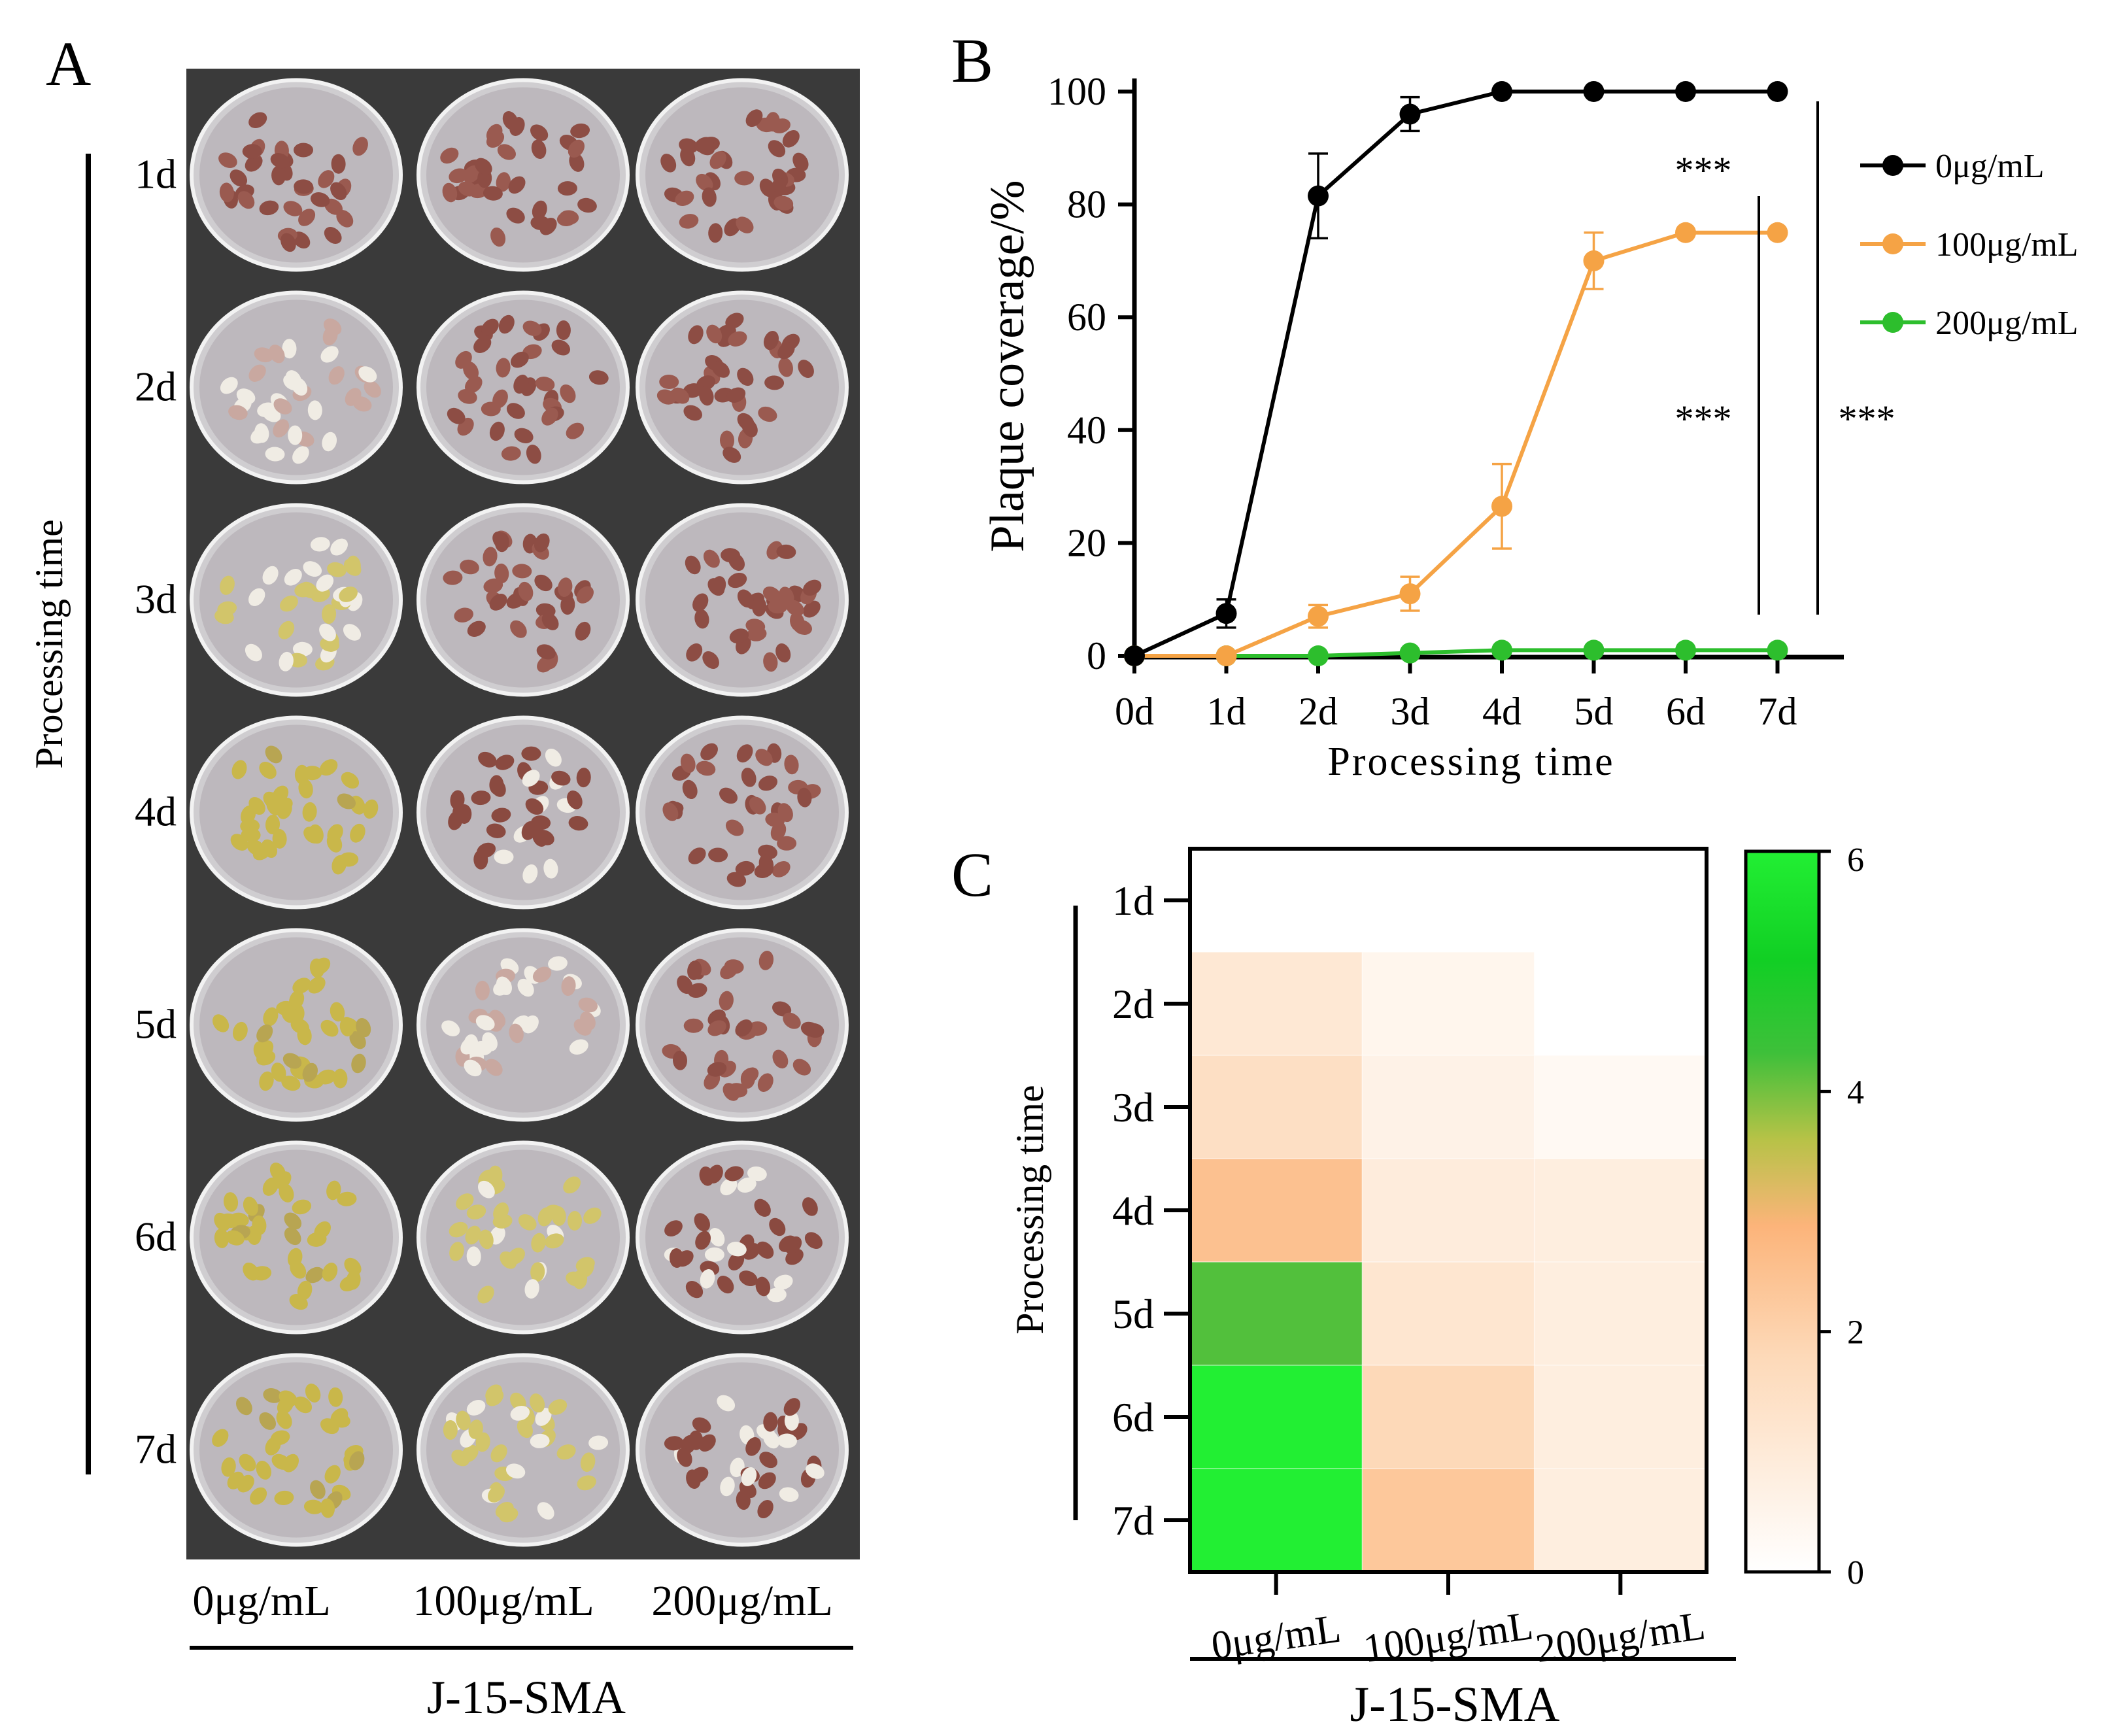  Describe the element at coordinates (1086, 205) in the screenshot. I see `y-tick-label: 80` at that location.